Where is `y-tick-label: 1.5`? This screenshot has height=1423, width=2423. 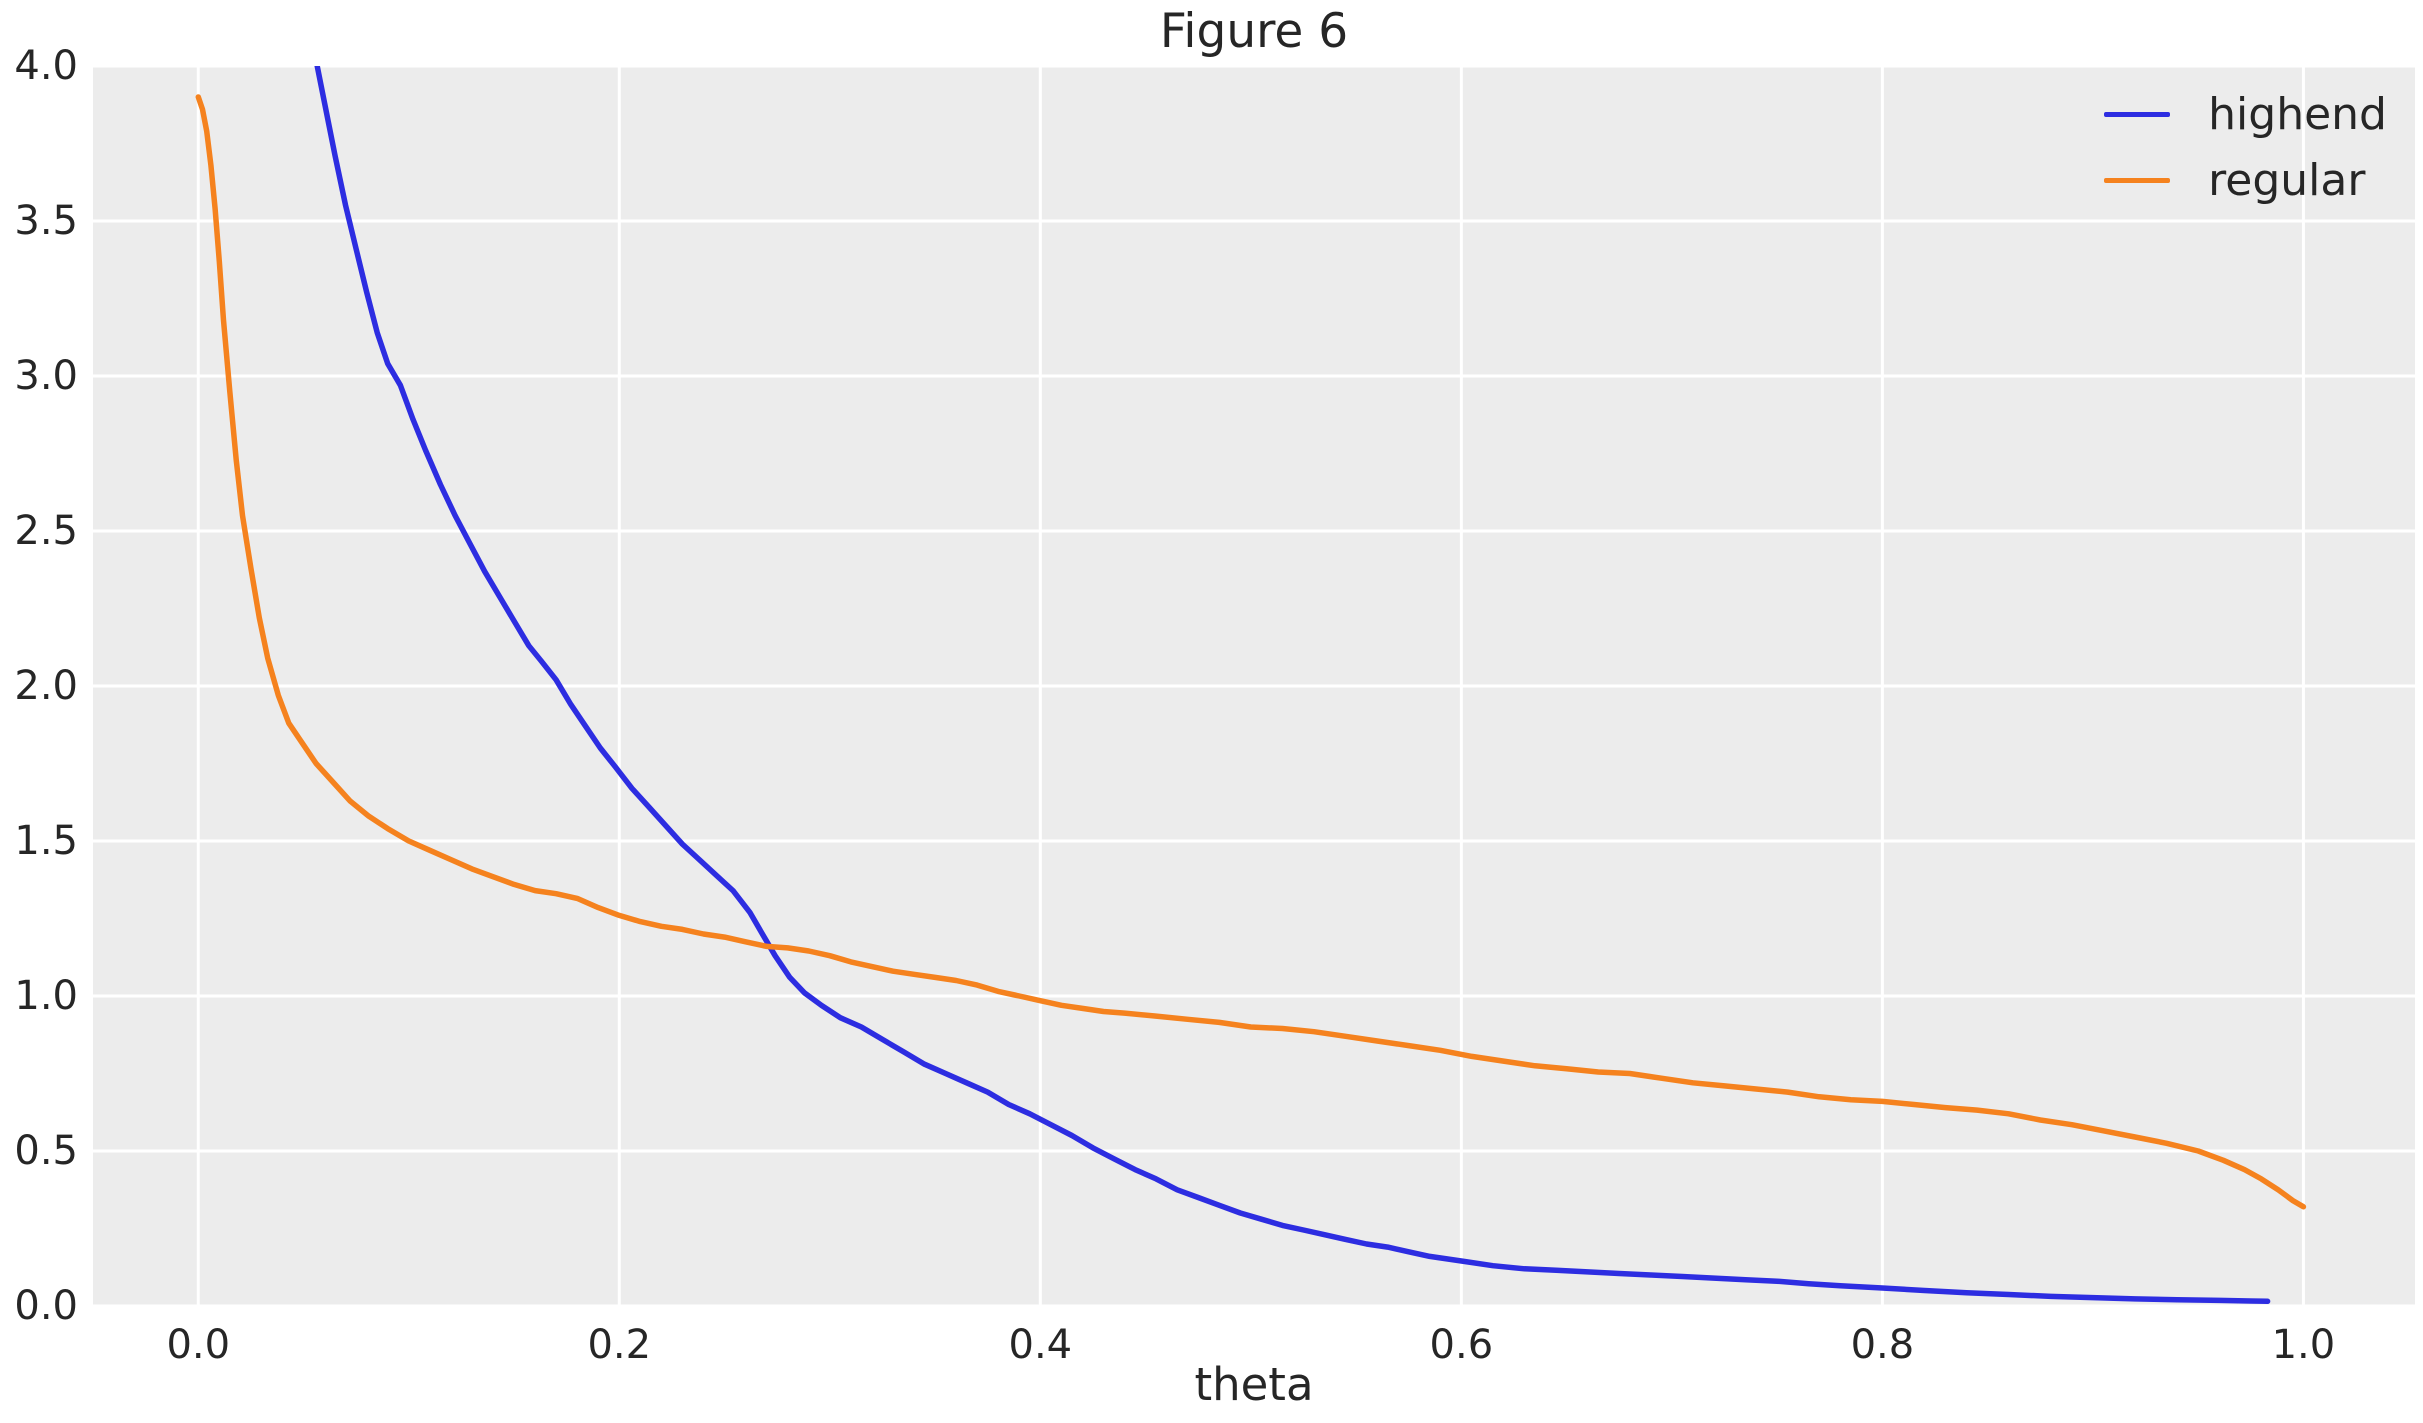 y-tick-label: 1.5 is located at coordinates (46, 841).